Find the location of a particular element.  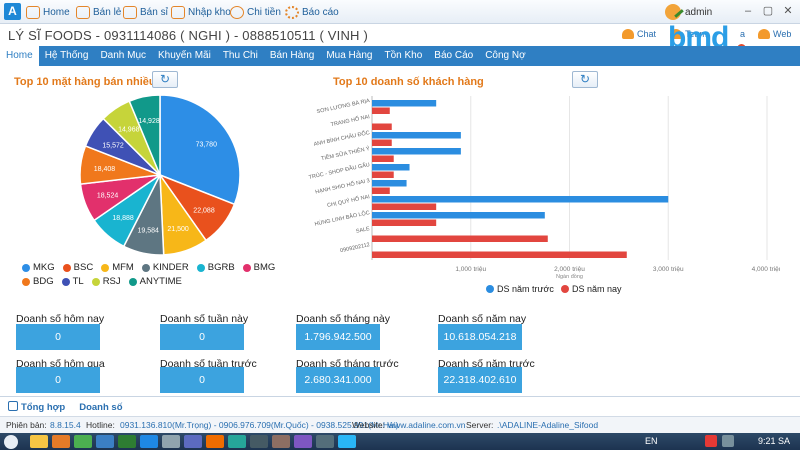

maximize-icon: ▢ is located at coordinates (768, 11).